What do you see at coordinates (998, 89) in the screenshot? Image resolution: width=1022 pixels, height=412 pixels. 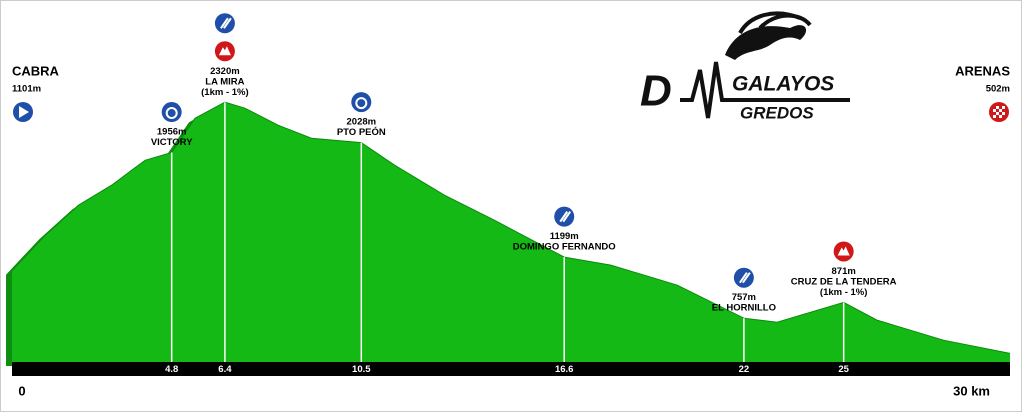 I see `end-elevation: 502m` at bounding box center [998, 89].